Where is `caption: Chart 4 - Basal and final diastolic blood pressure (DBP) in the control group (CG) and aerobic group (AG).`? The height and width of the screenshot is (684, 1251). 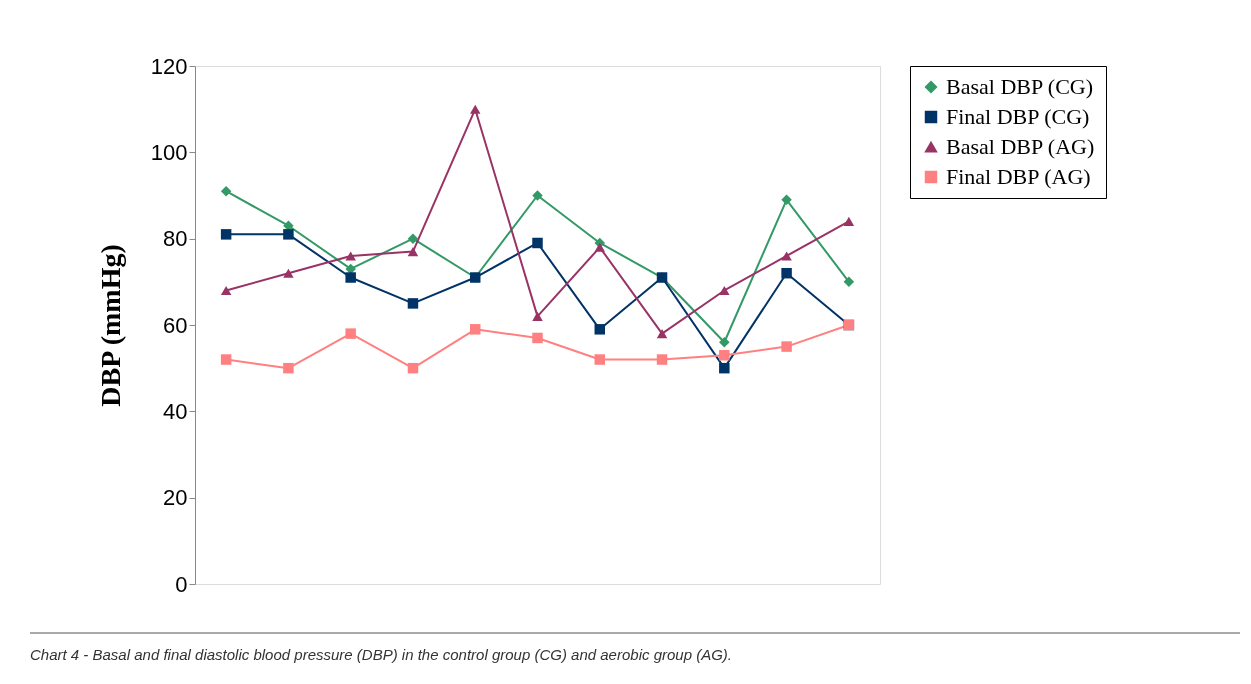
caption: Chart 4 - Basal and final diastolic blood pressure (DBP) in the control group (CG) and aerobic group (AG). is located at coordinates (381, 654).